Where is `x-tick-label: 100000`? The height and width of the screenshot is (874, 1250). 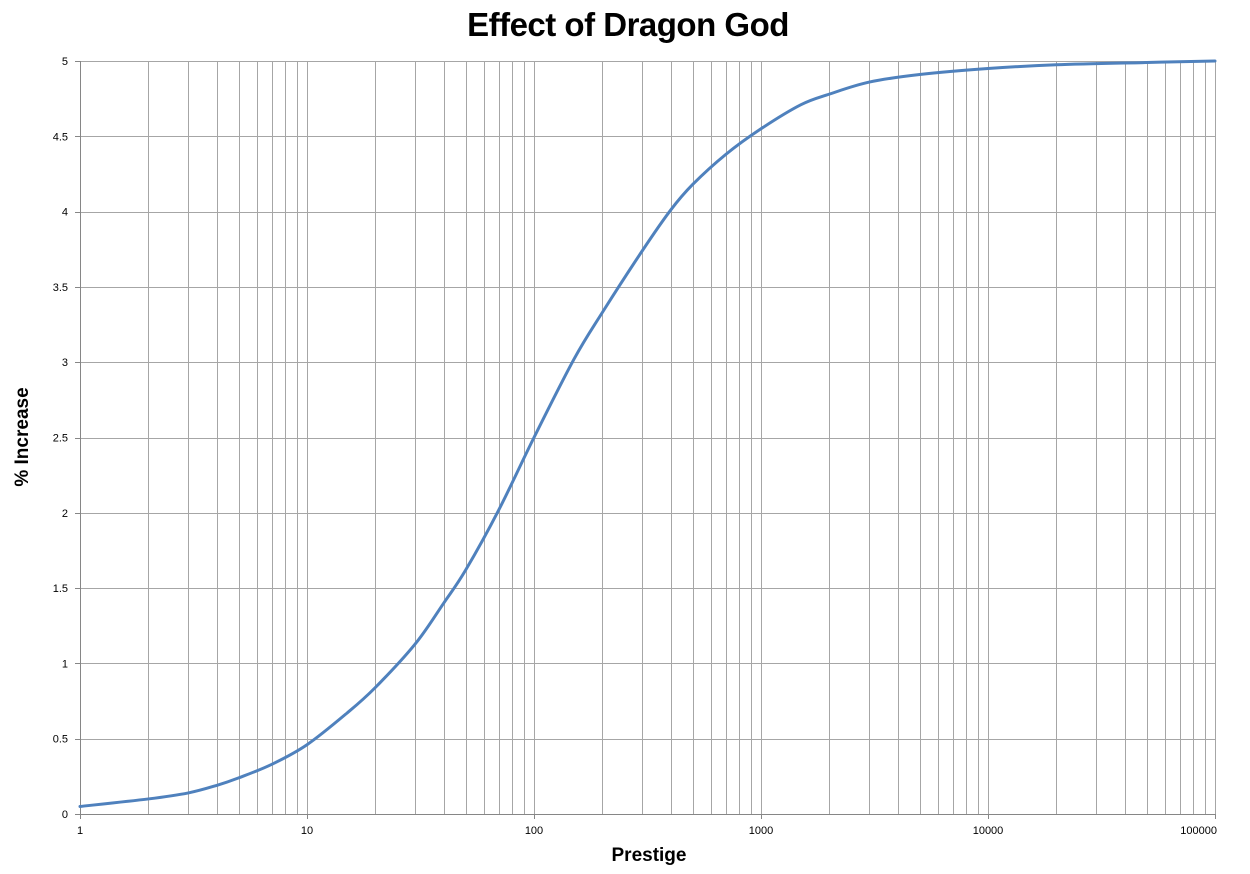
x-tick-label: 100000 is located at coordinates (1198, 831).